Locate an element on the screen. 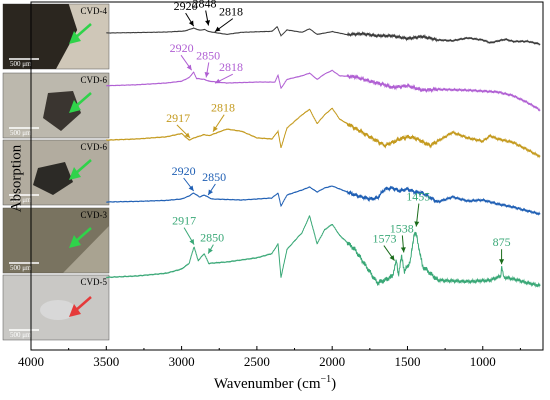 The height and width of the screenshot is (400, 550). x-tick-label-3000: 3000 is located at coordinates (182, 361).